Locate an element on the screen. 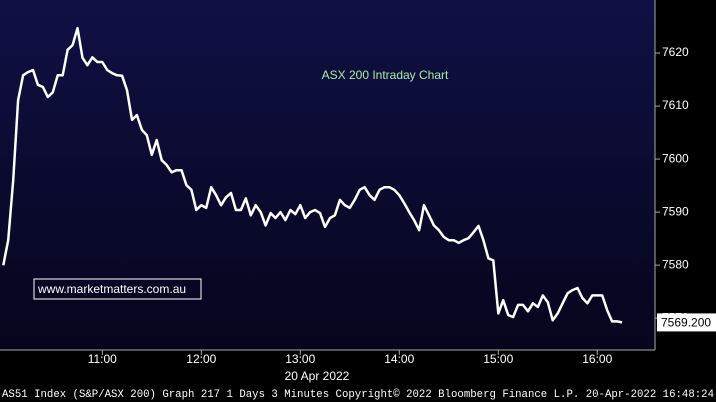 This screenshot has height=402, width=716. watermark: www.marketmatters.com.au is located at coordinates (111, 289).